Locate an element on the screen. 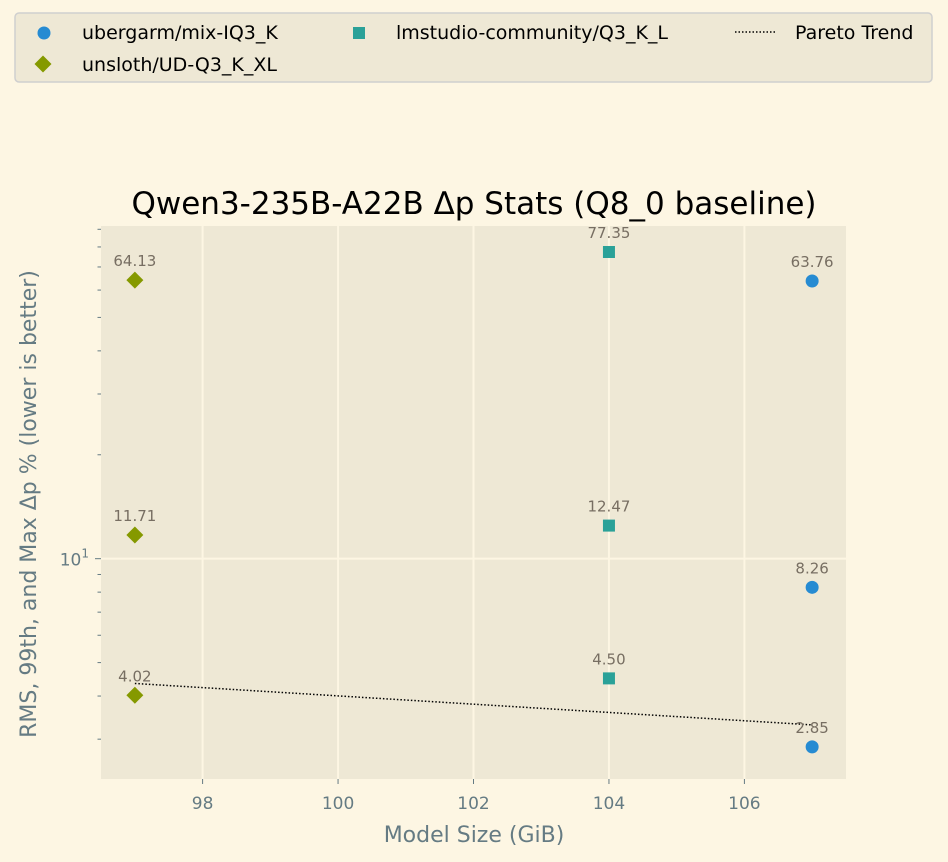 This screenshot has width=948, height=862. x-tick-label: 106 is located at coordinates (744, 804).